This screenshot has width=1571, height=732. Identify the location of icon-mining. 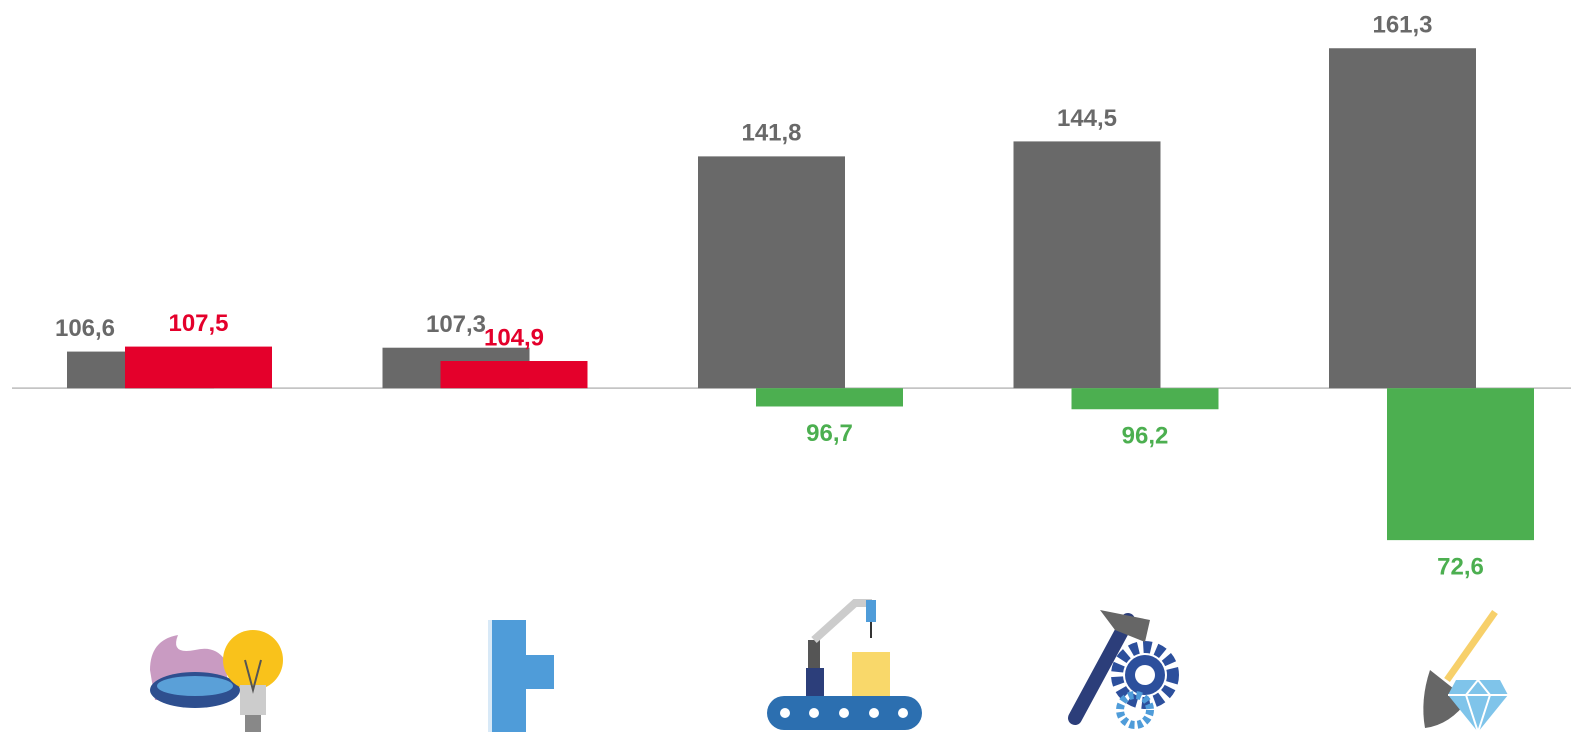
(1465, 670).